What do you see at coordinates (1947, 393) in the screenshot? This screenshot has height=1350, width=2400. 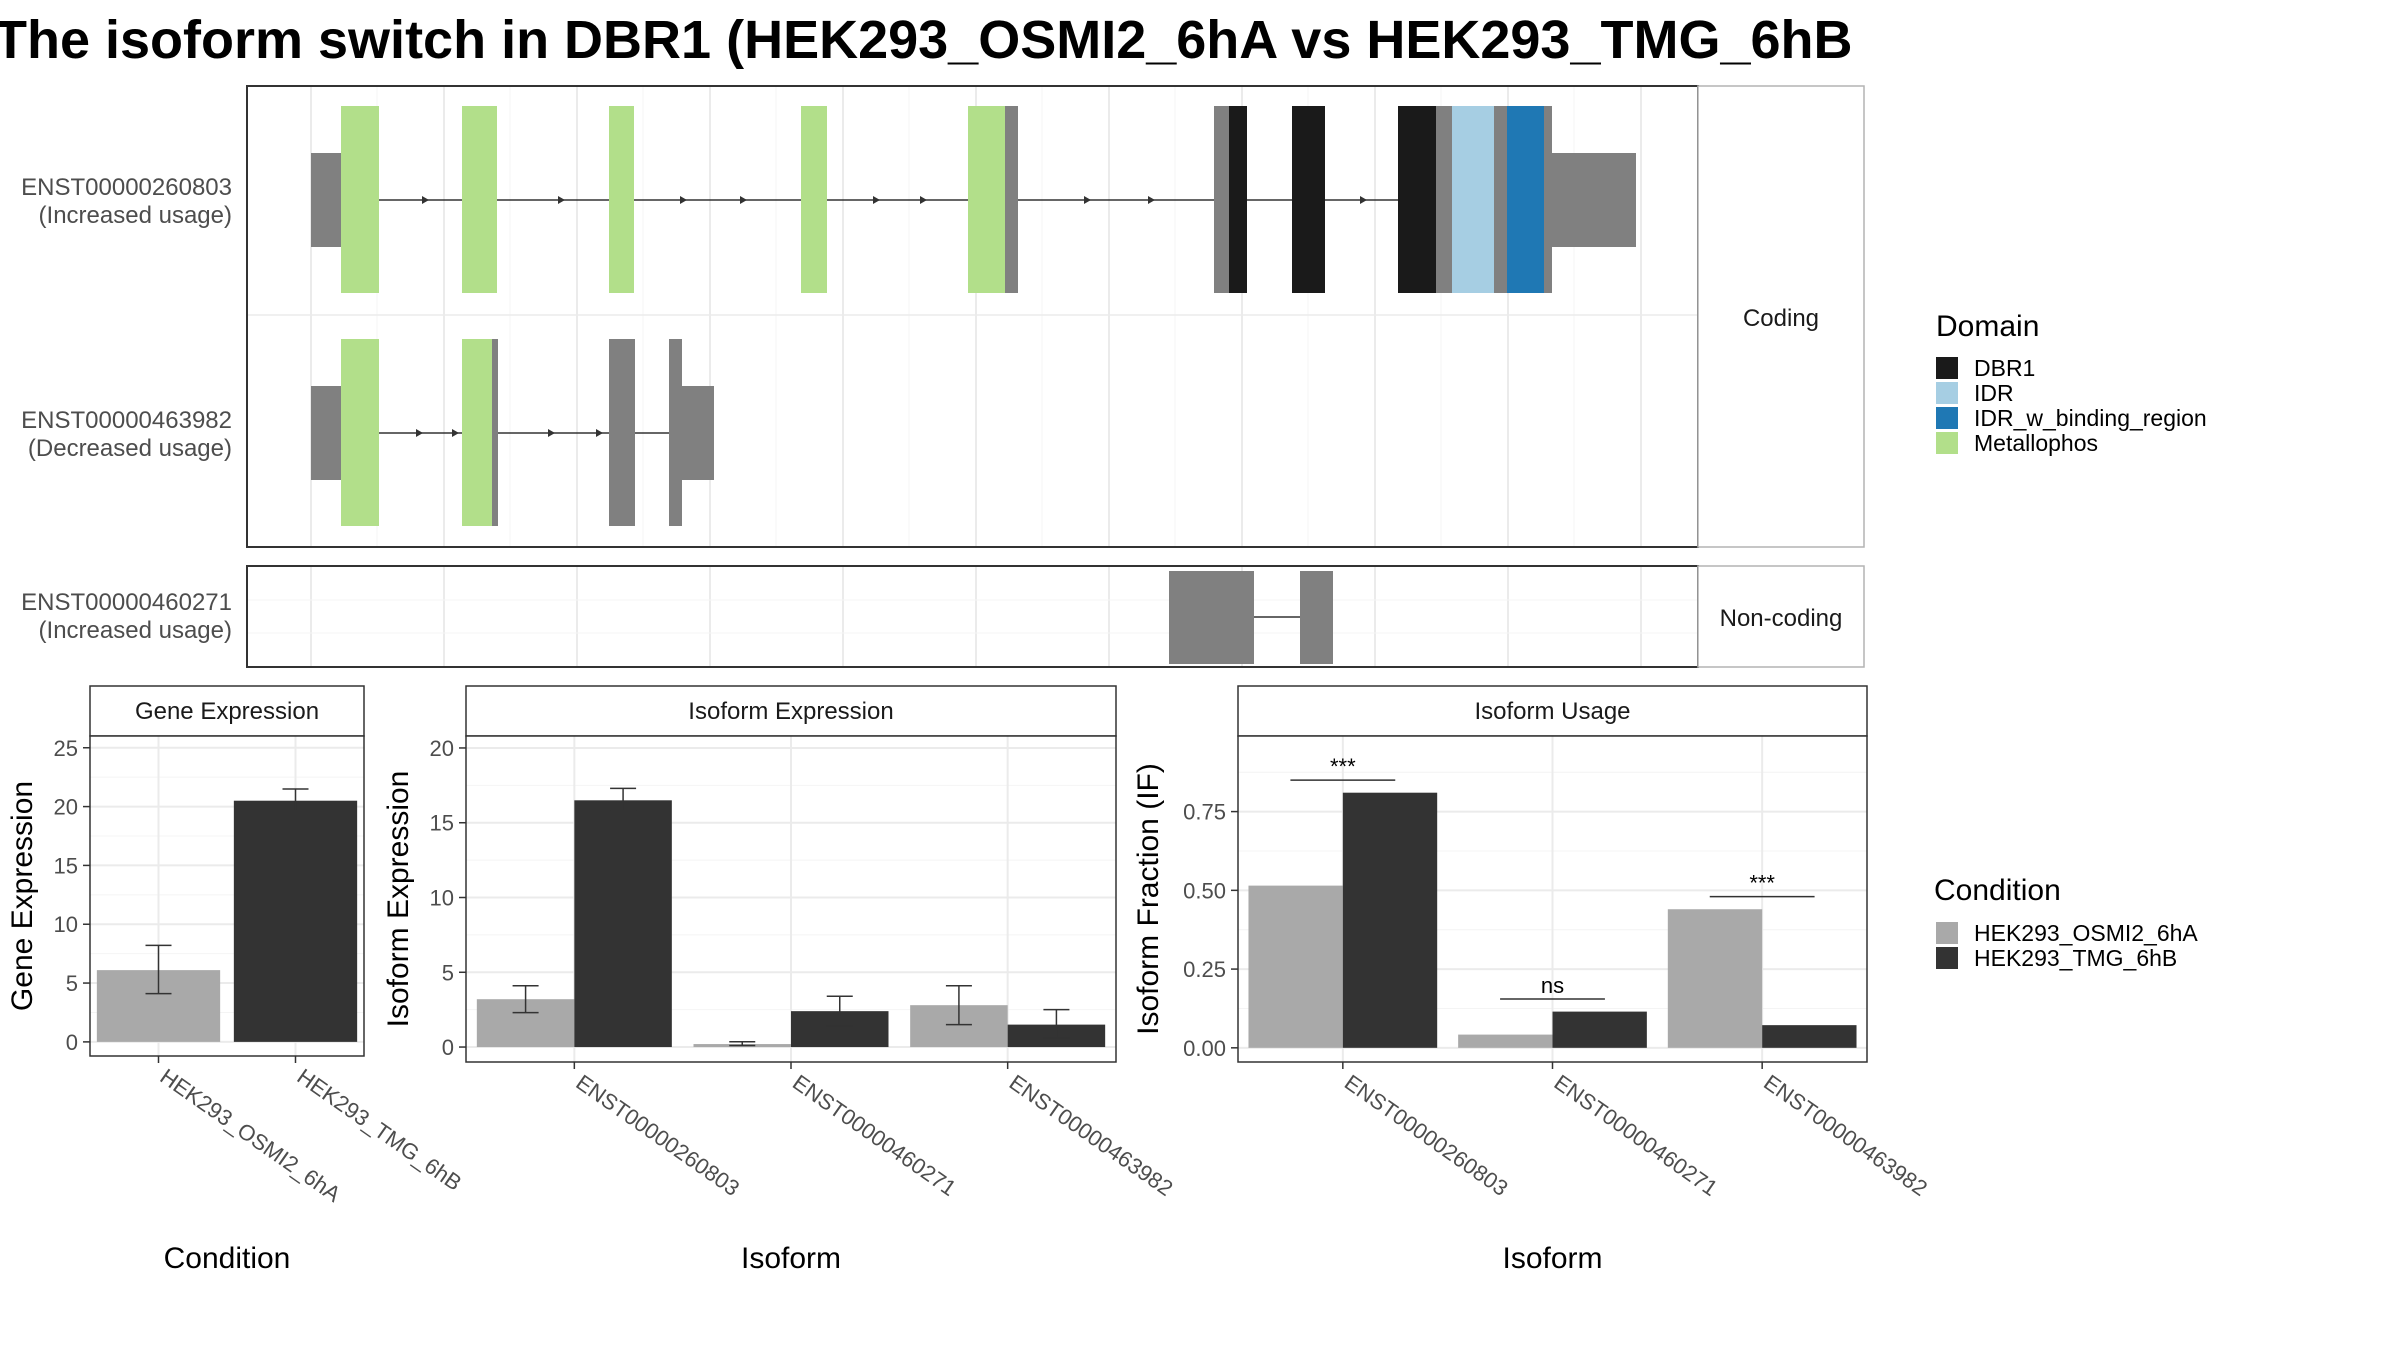 I see `legend-key-idr` at bounding box center [1947, 393].